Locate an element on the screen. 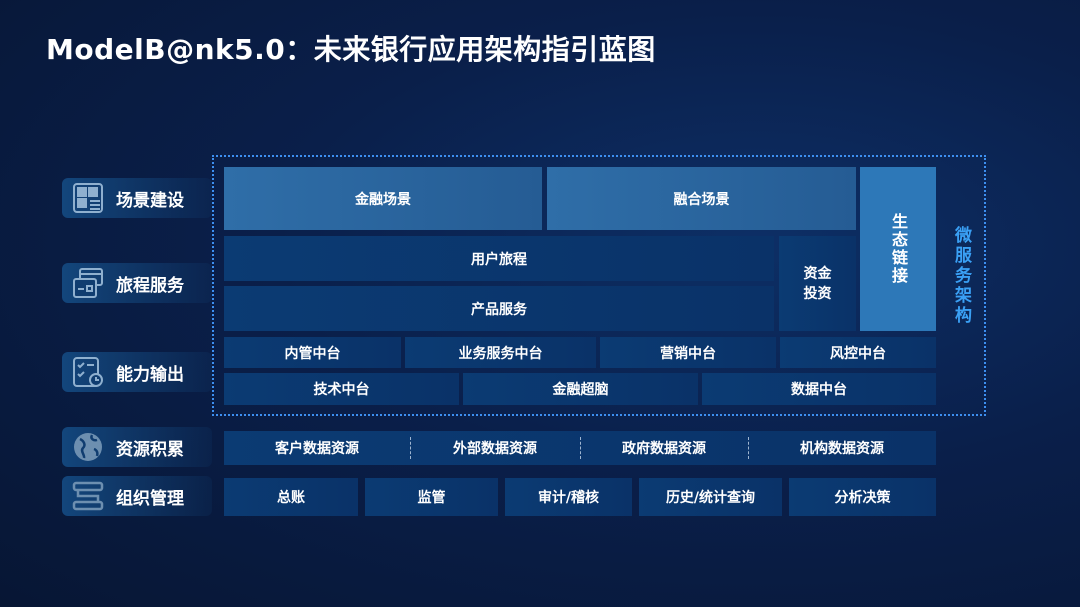  block-platform: 营销中台 is located at coordinates (688, 352).